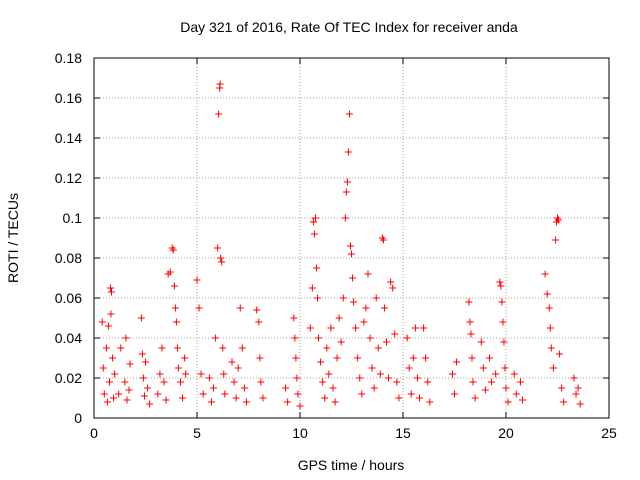 Image resolution: width=640 pixels, height=480 pixels. Describe the element at coordinates (13, 238) in the screenshot. I see `y-axis-label: ROTI / TECUs` at that location.